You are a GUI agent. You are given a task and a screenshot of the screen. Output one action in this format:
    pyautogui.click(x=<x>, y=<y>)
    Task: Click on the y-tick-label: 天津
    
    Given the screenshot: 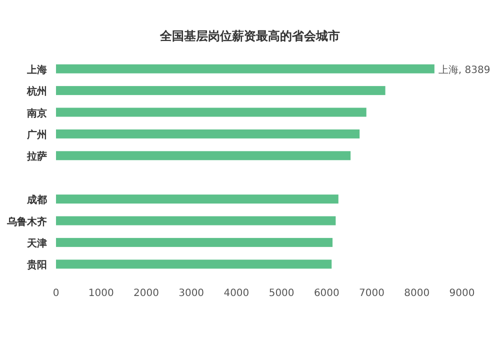 What is the action you would take?
    pyautogui.click(x=36, y=243)
    